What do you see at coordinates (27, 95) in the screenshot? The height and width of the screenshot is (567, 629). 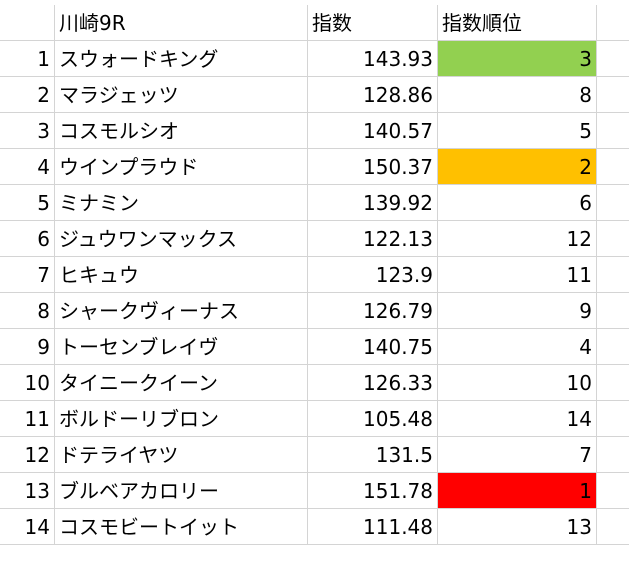 I see `row-number-cell: 2` at bounding box center [27, 95].